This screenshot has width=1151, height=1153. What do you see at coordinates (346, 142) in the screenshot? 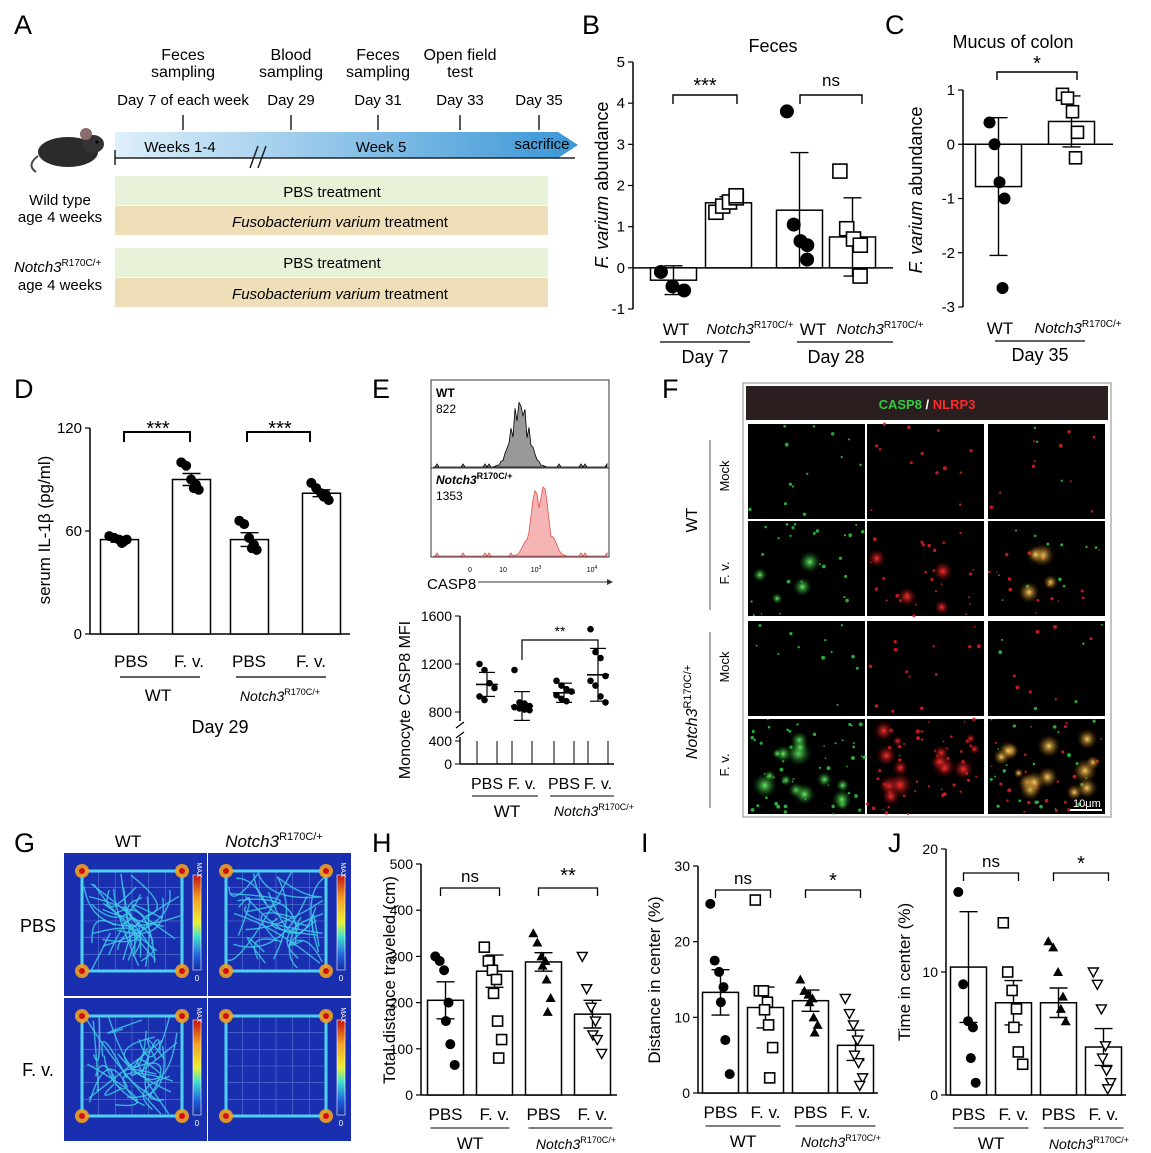
I see `timeline-arrow: Weeks 1-4 Week 5 sacrifice` at bounding box center [346, 142].